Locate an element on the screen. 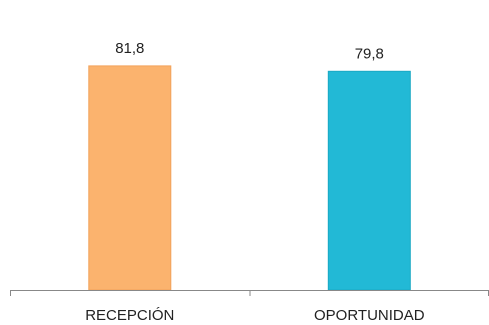  bar-oportunidad is located at coordinates (369, 180).